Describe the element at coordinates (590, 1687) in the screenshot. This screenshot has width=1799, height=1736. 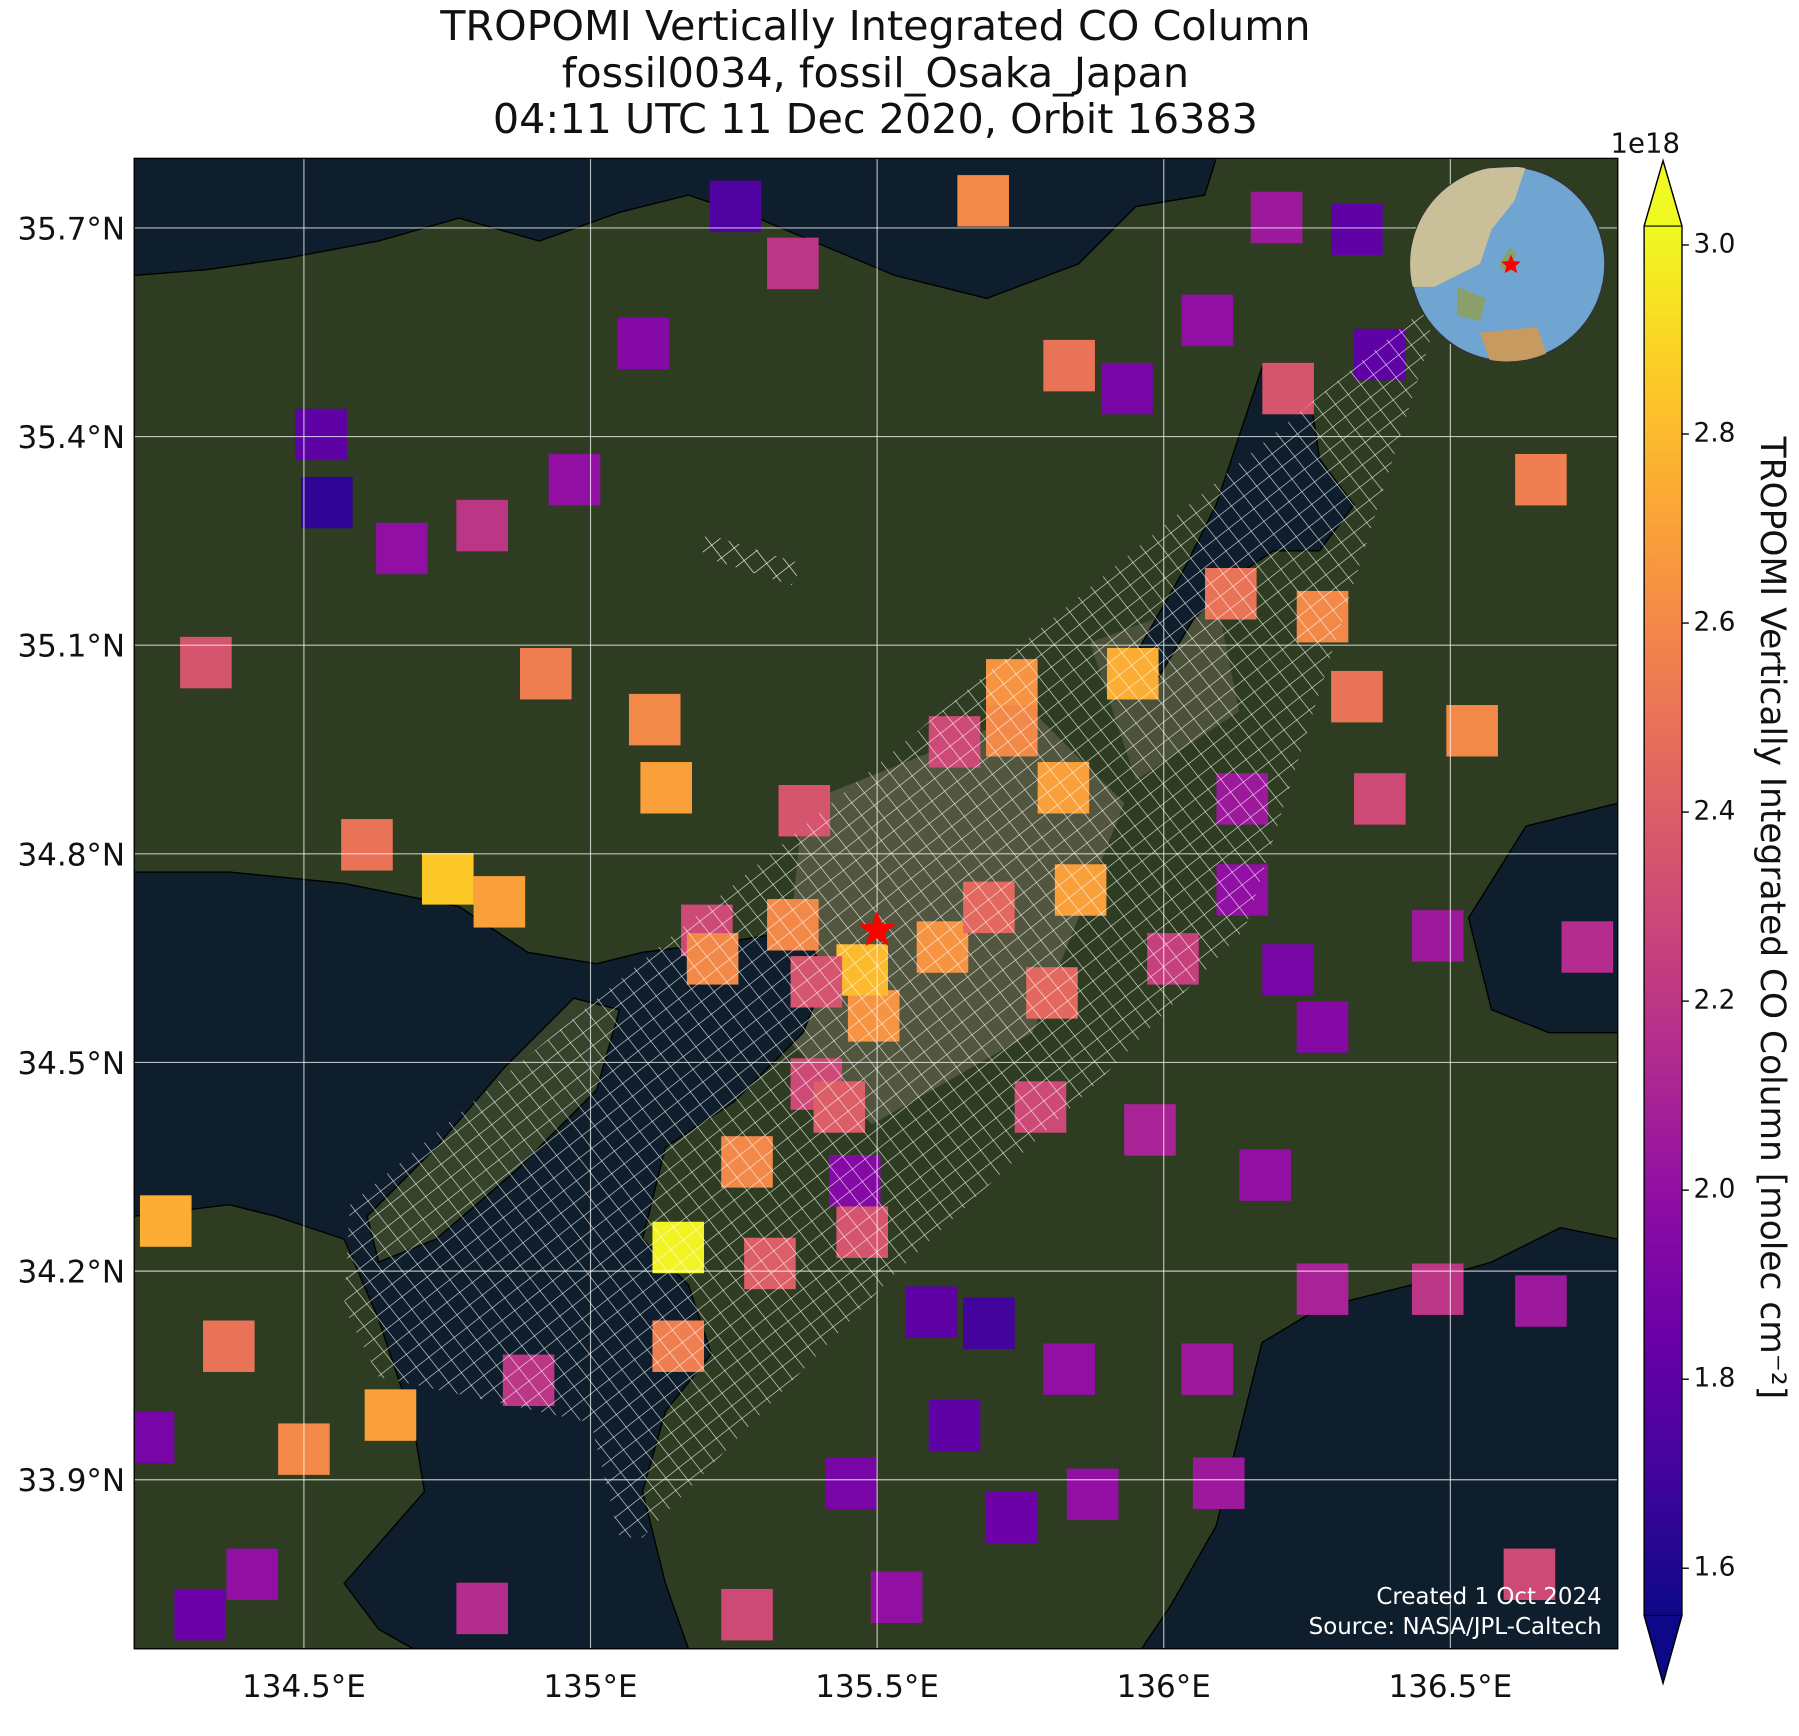
I see `x-tick-label: 135°E` at that location.